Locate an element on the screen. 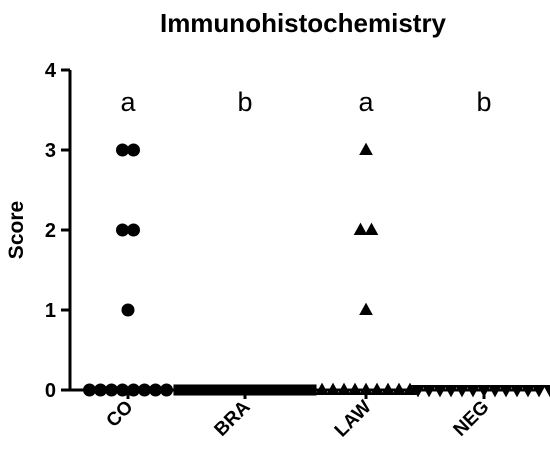  category-label: BRA is located at coordinates (233, 418).